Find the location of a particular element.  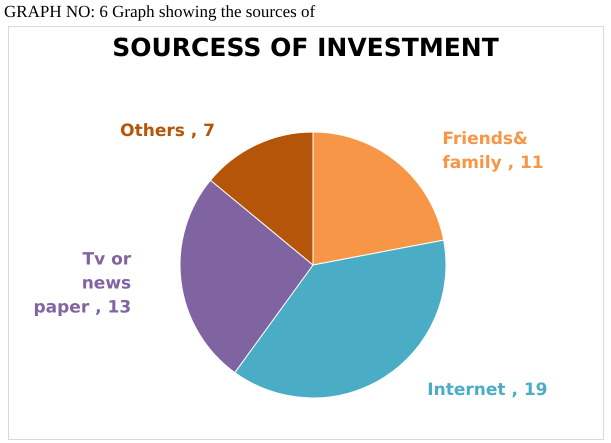

chart-title: SOURCESS OF INVESTMENT is located at coordinates (305, 47).